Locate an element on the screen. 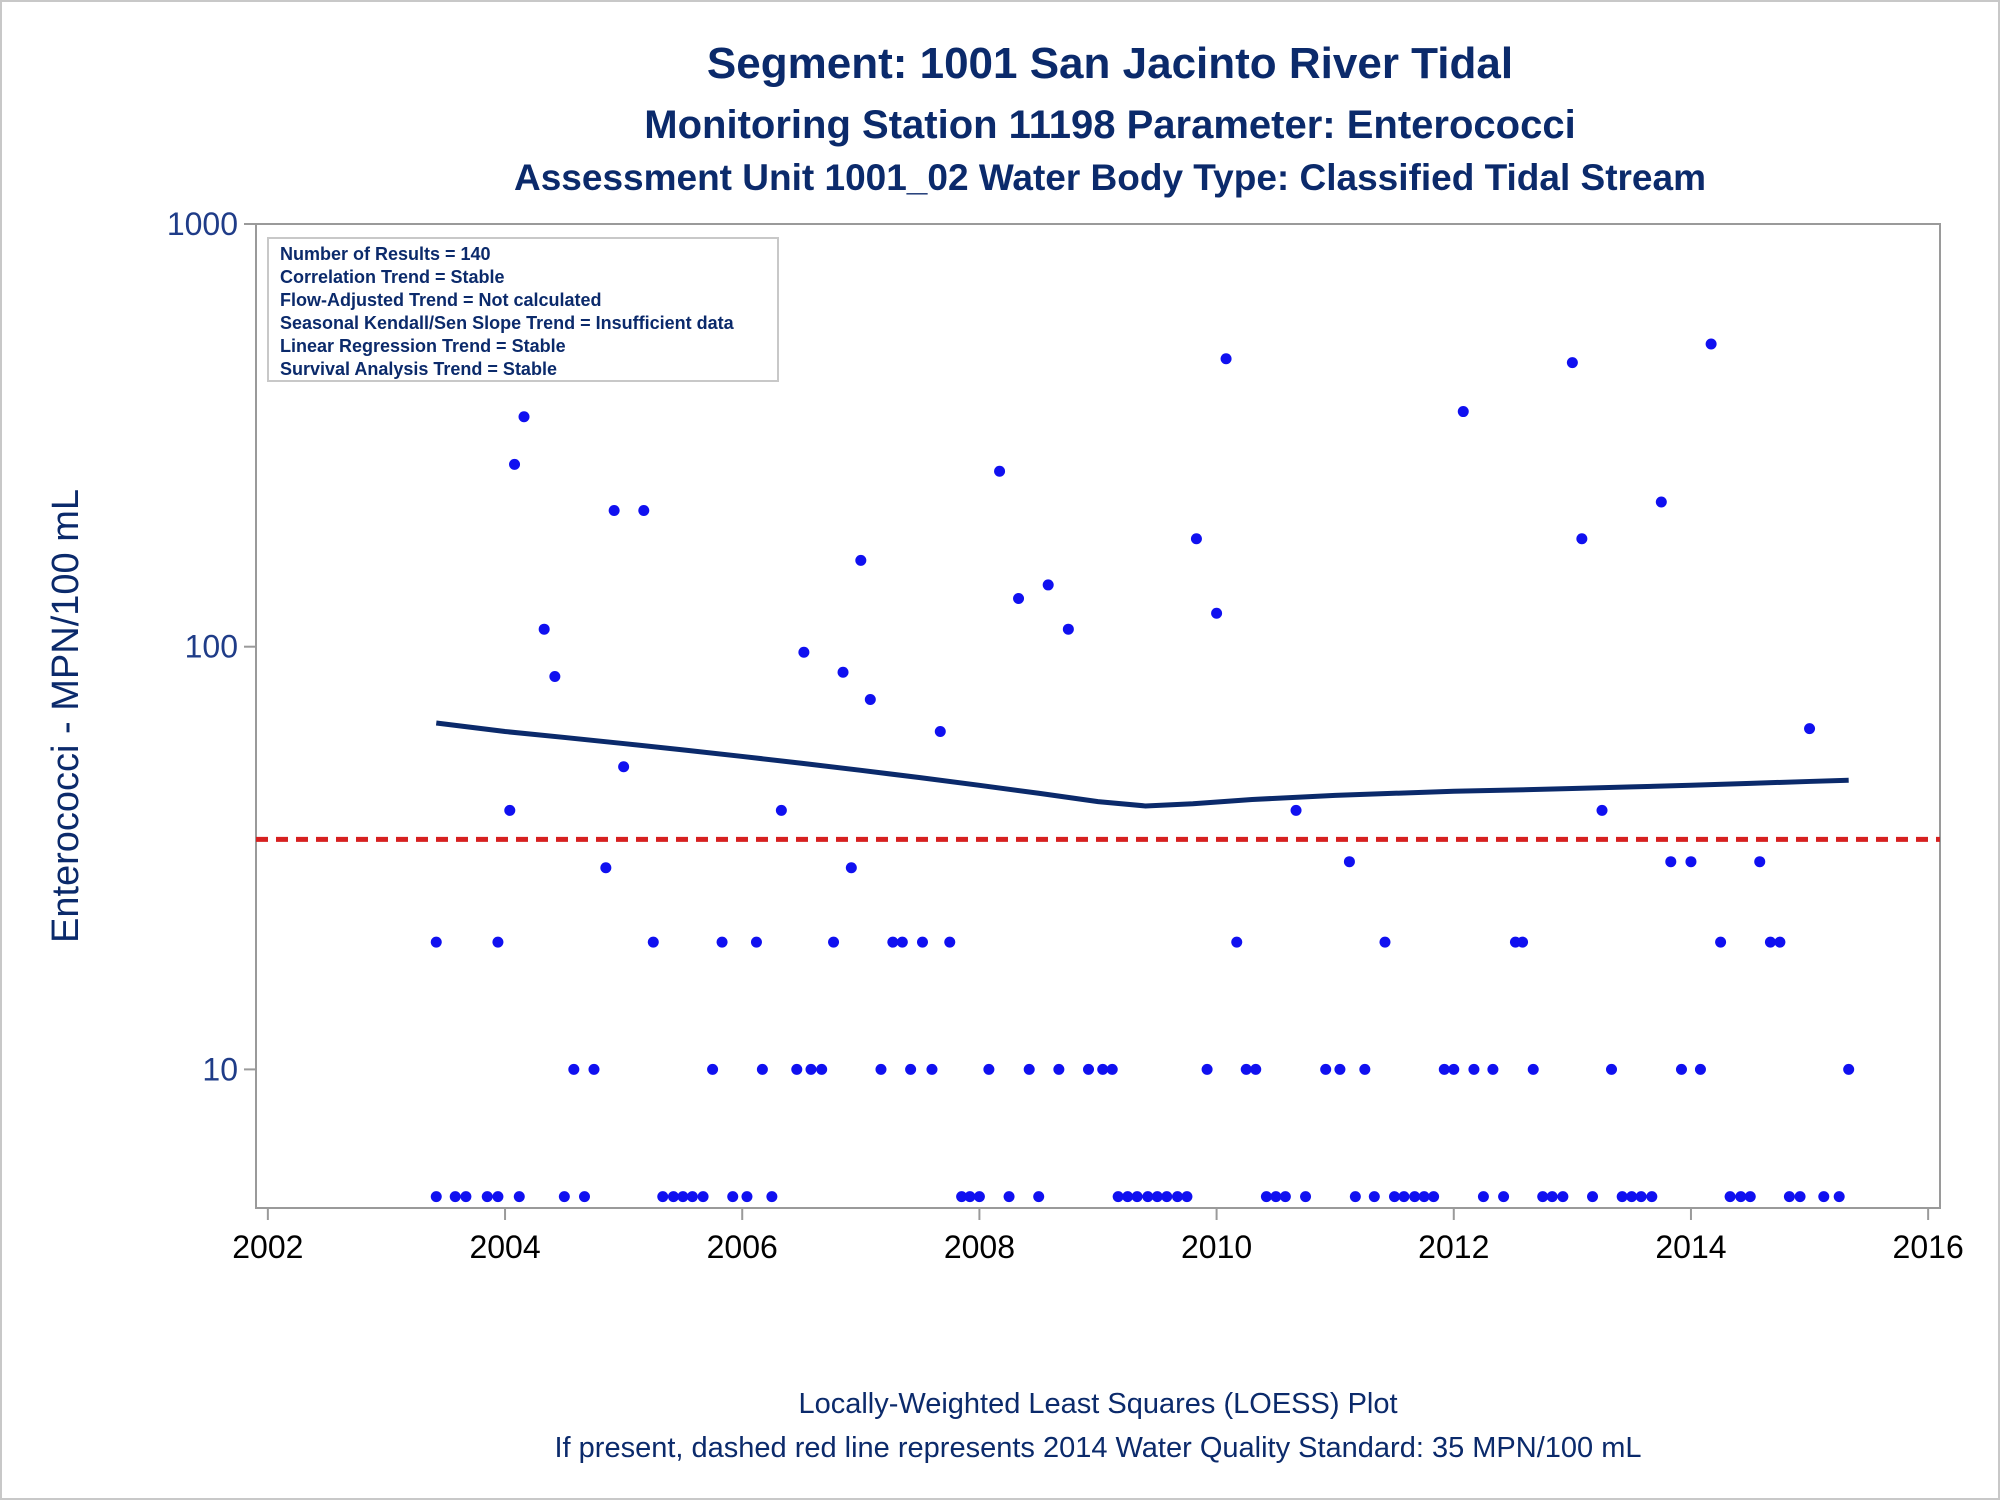 This screenshot has width=2000, height=1500. x-axis: 2002 2004 2006 2008 2010 2012 2014 2016 is located at coordinates (1098, 1236).